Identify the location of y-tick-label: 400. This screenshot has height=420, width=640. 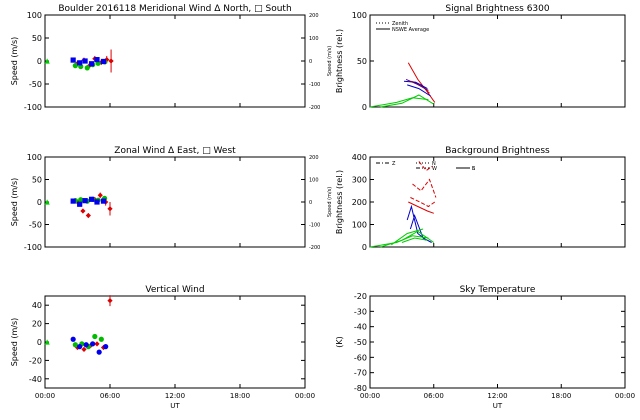
(359, 157).